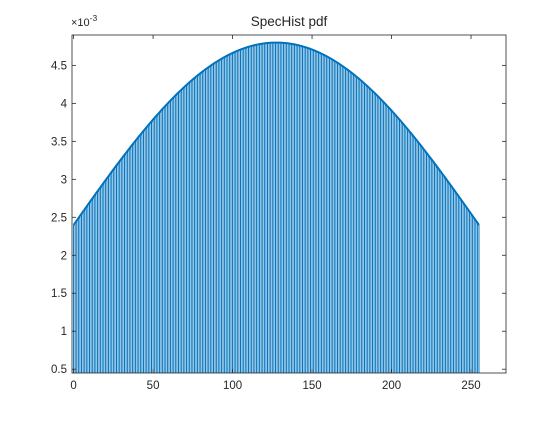 The image size is (560, 425). Describe the element at coordinates (64, 180) in the screenshot. I see `y-tick-label: 3` at that location.